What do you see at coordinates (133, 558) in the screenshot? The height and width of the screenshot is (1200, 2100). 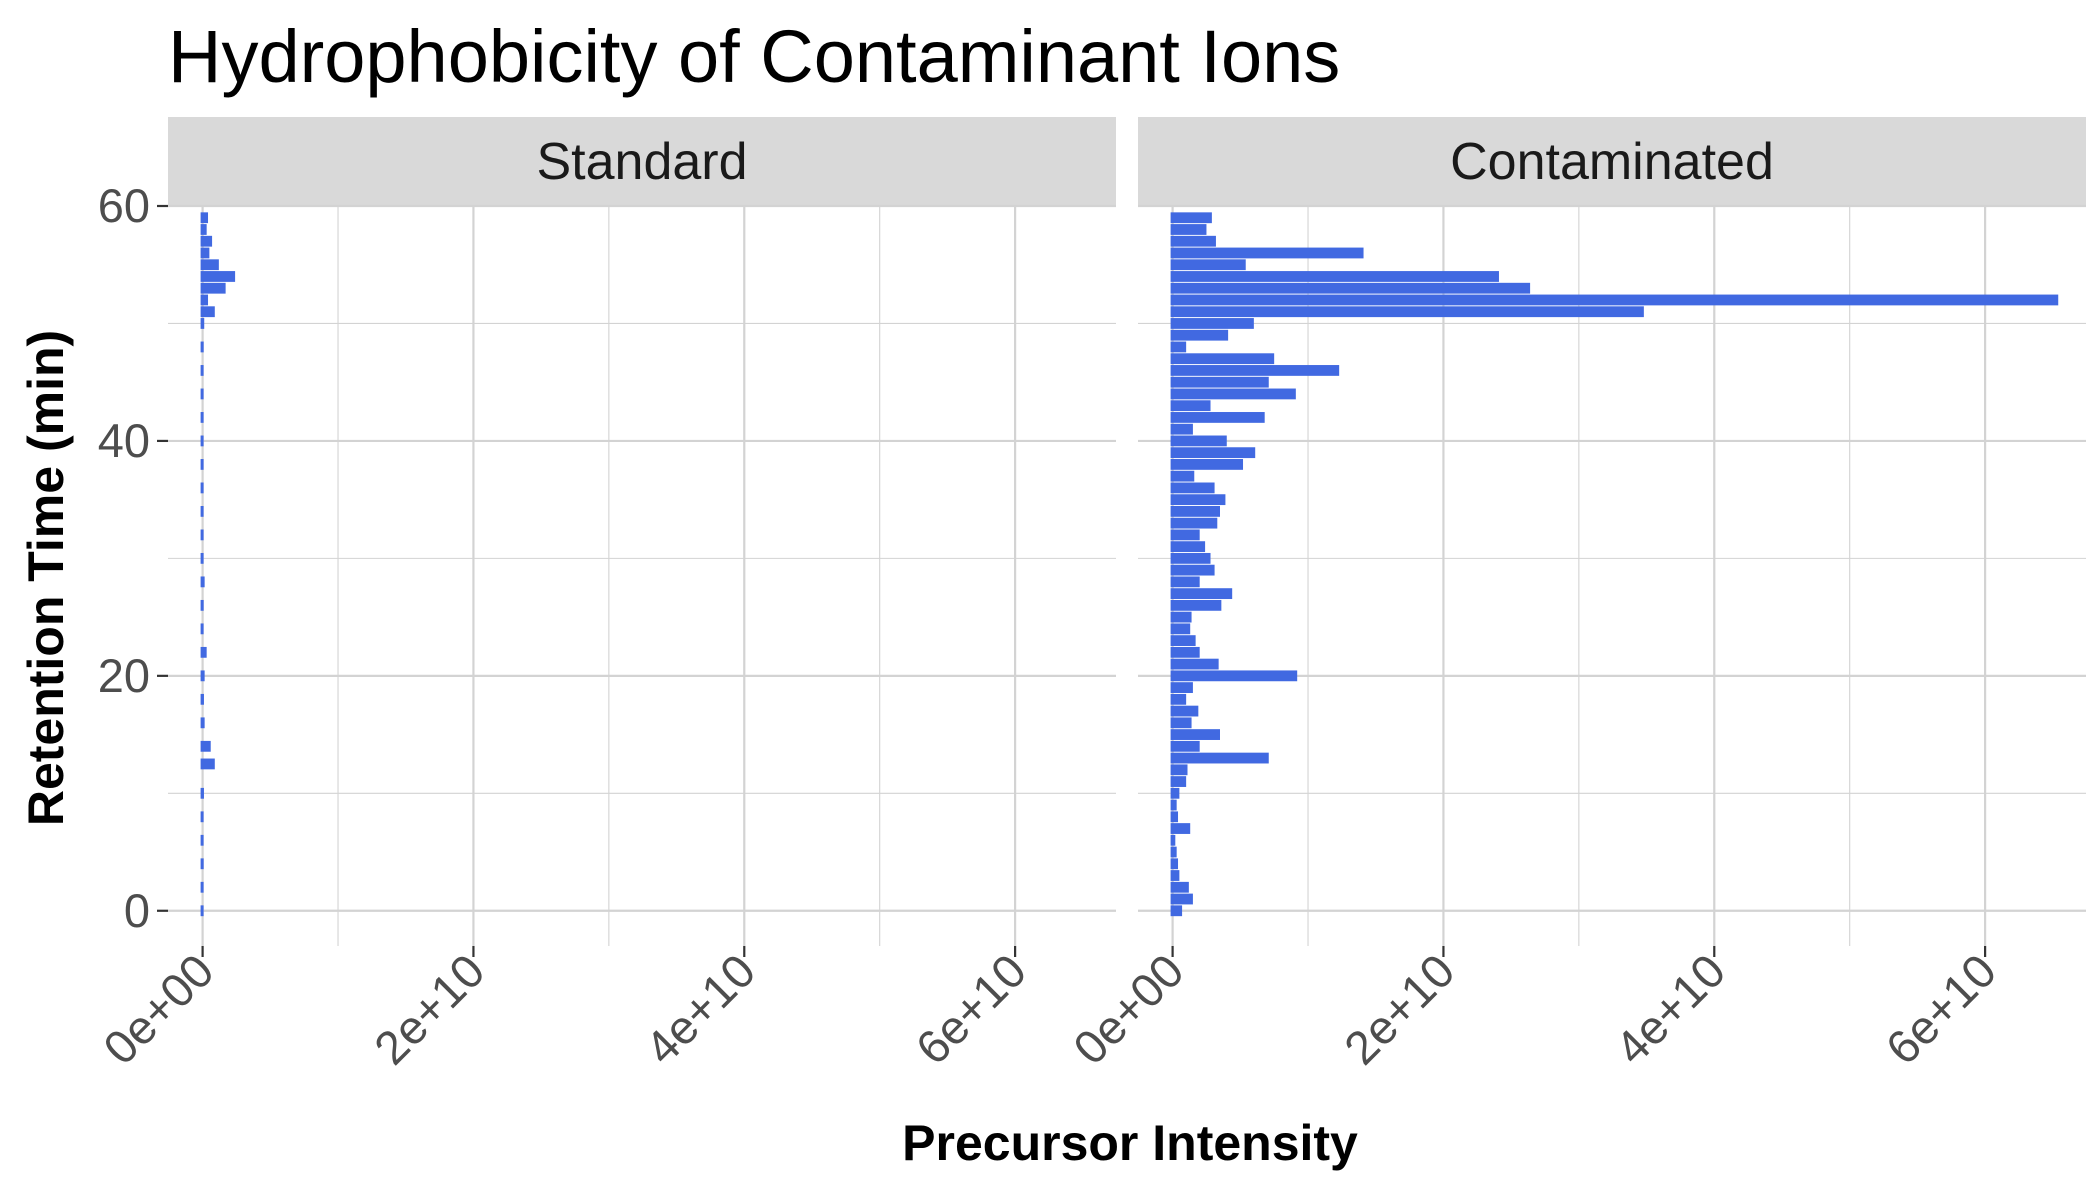 I see `y-axis: 0 20 40 60` at bounding box center [133, 558].